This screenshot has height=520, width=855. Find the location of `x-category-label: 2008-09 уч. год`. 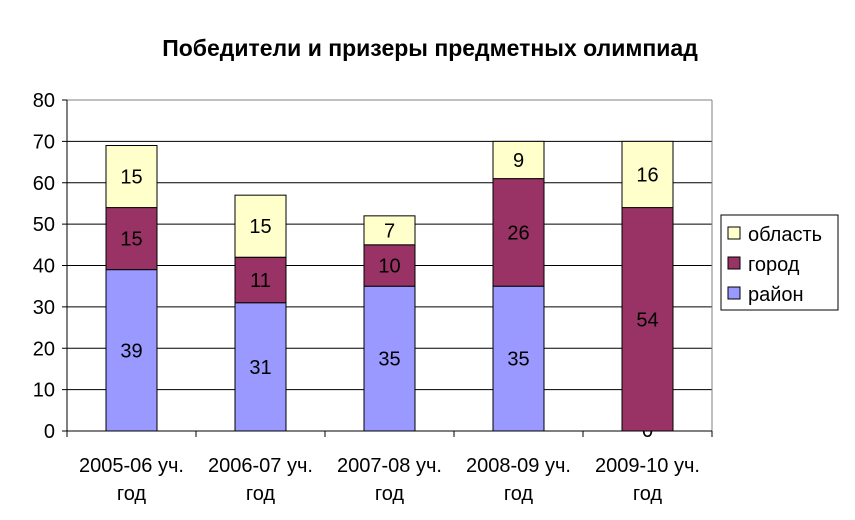

x-category-label: 2008-09 уч. год is located at coordinates (518, 480).